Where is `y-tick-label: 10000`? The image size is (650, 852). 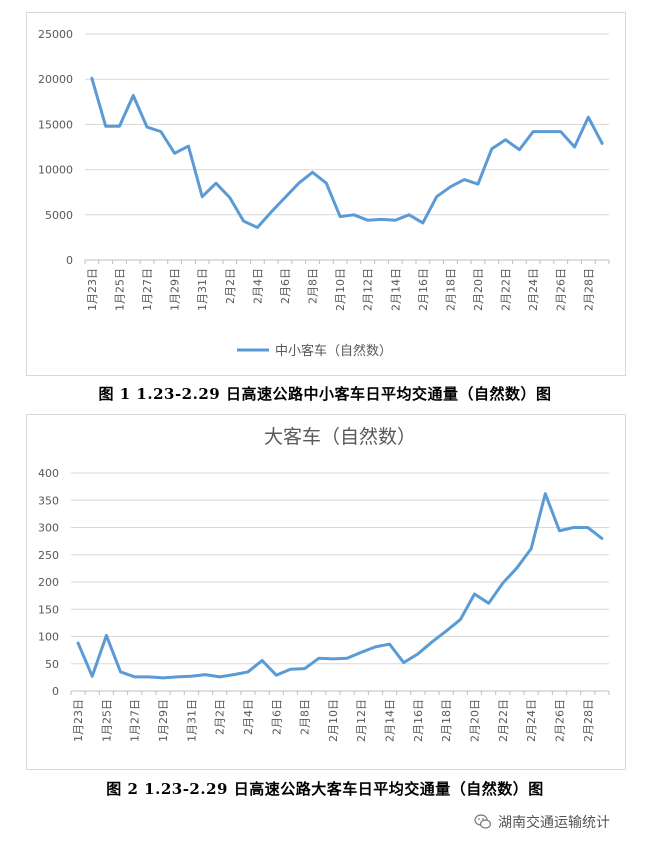 y-tick-label: 10000 is located at coordinates (55, 170).